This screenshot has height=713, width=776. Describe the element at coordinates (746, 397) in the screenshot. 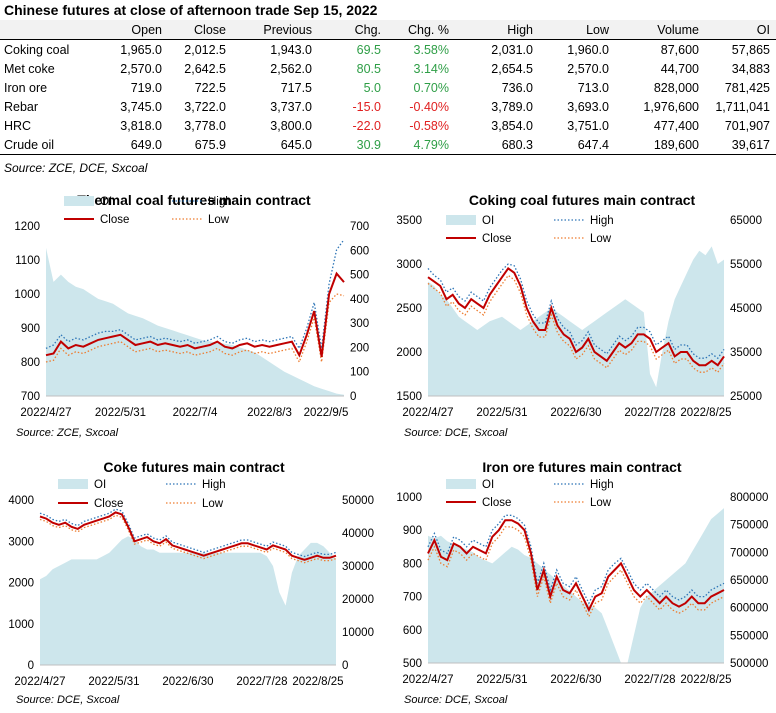

I see `y-right-tick-label: 25000` at that location.